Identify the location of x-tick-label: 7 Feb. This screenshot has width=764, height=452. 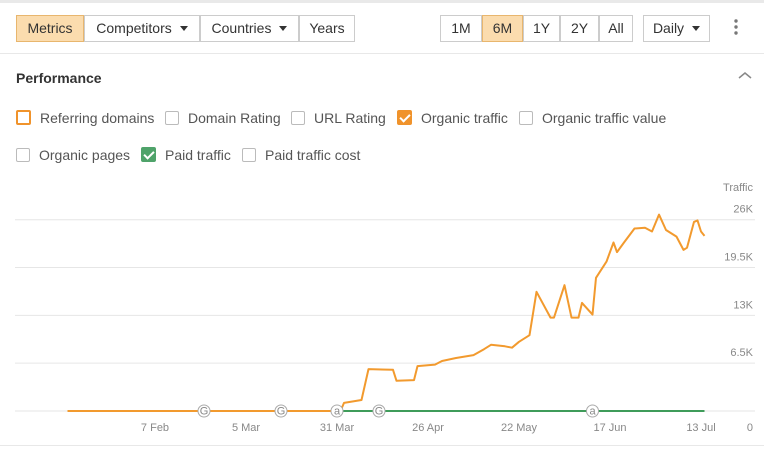
(155, 428).